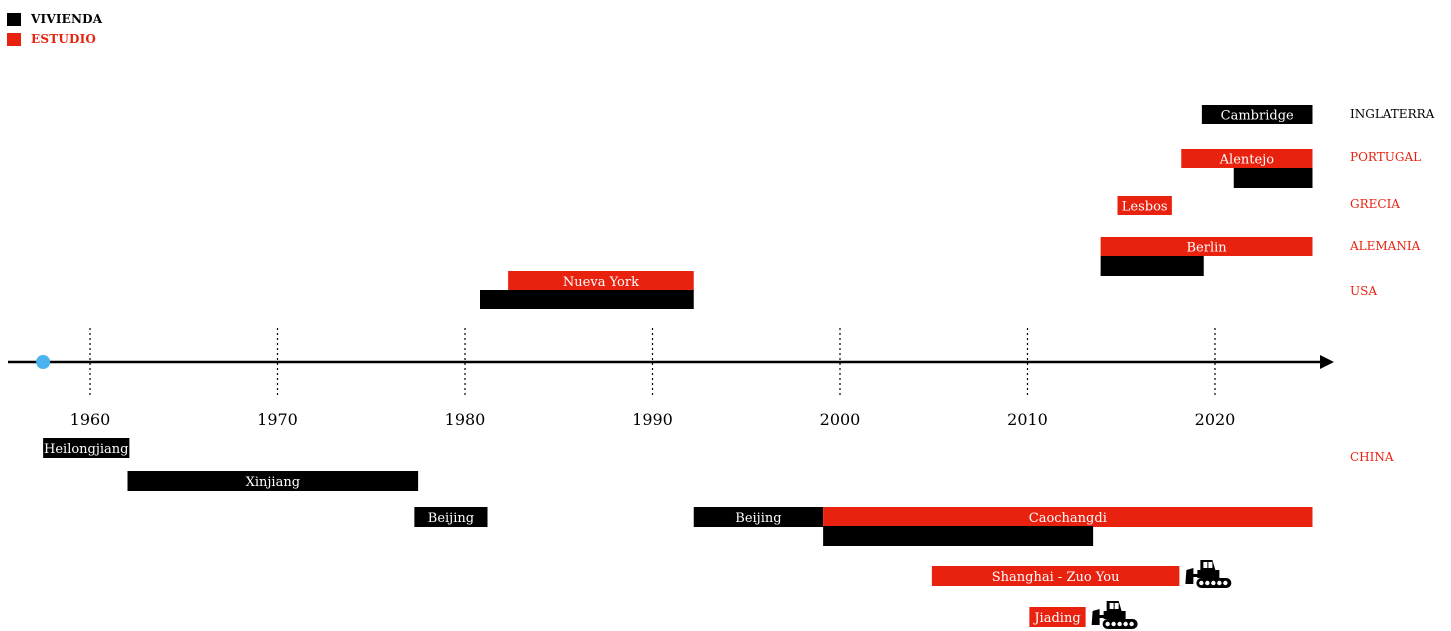 This screenshot has width=1451, height=631. I want to click on tick-label-1970: 1970, so click(277, 419).